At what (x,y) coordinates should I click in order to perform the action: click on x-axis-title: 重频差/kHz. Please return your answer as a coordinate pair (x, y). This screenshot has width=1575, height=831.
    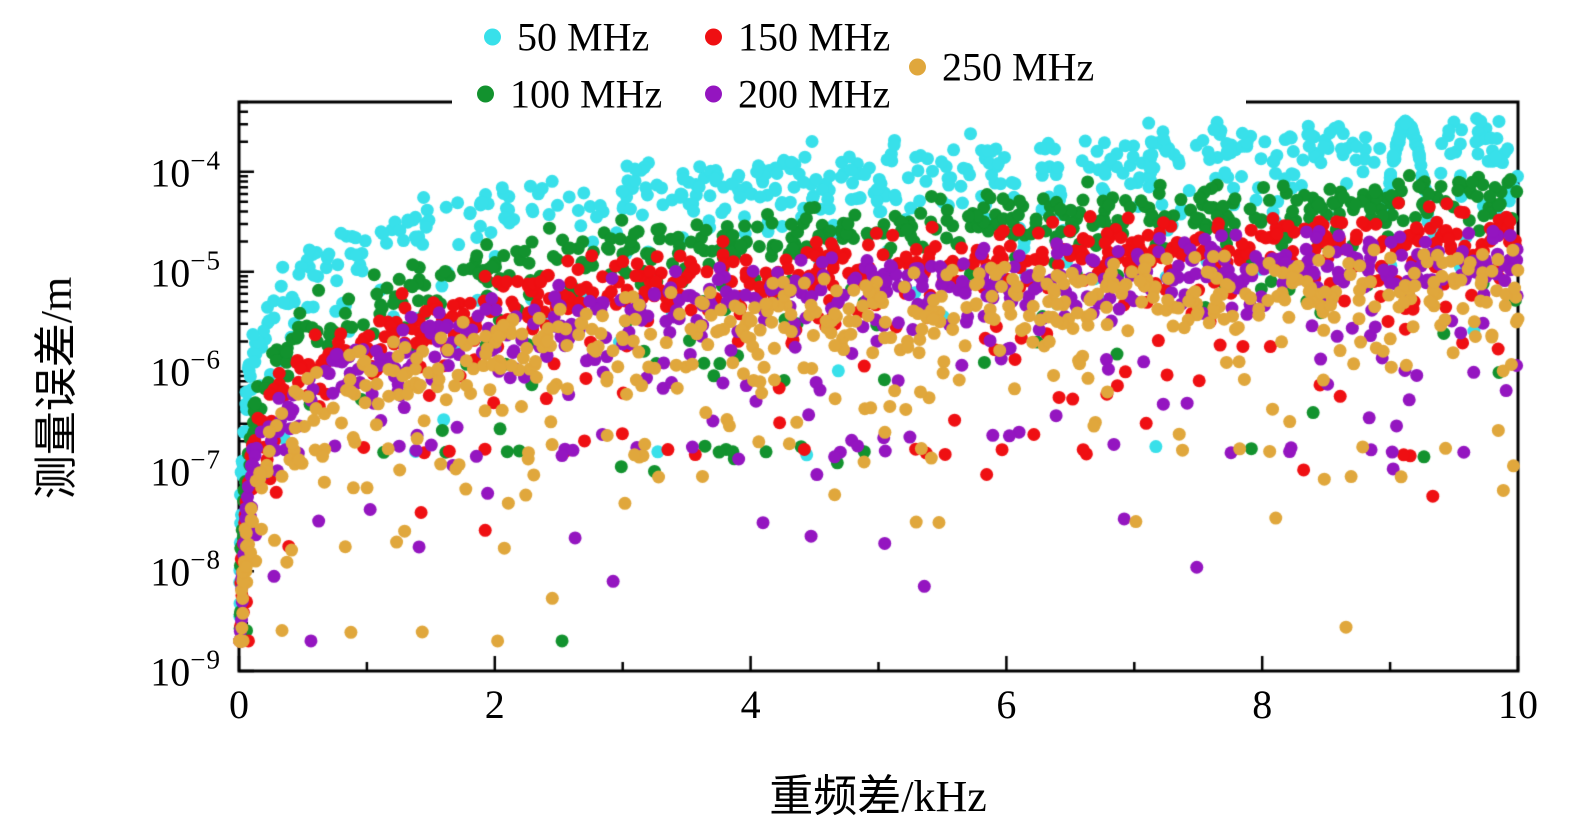
    Looking at the image, I should click on (878, 796).